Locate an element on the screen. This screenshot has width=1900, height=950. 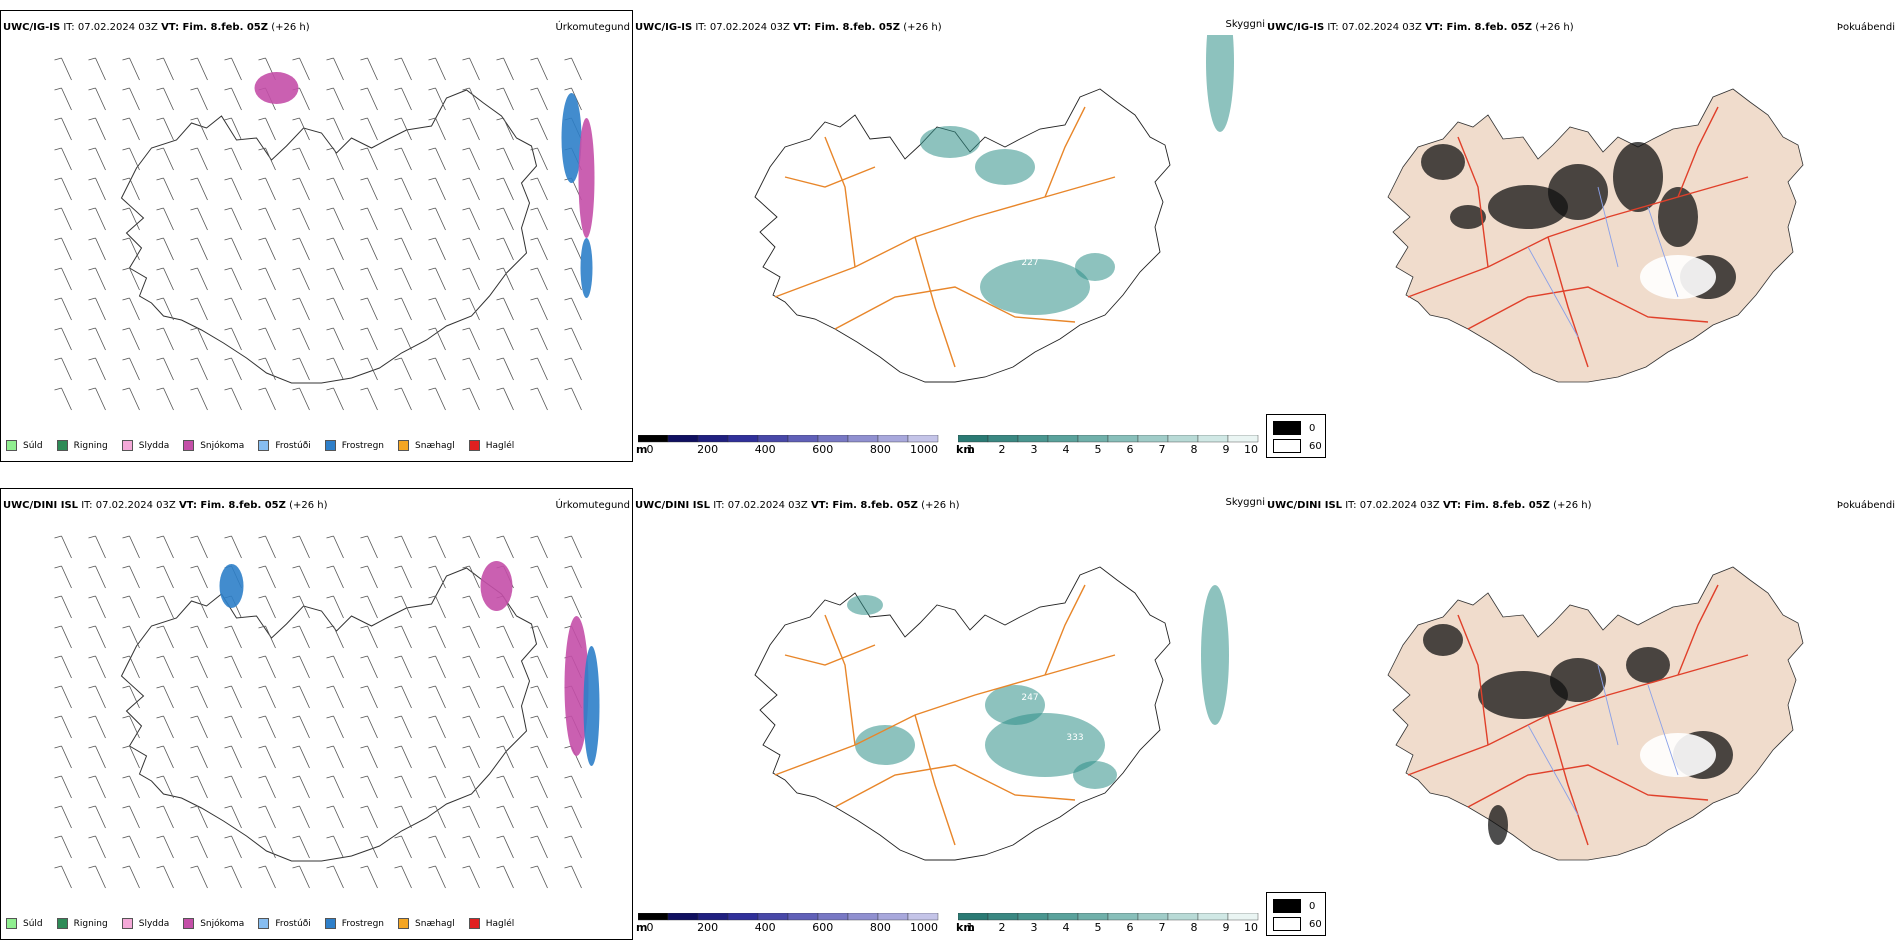
legend-label: Haglél is located at coordinates (500, 445).